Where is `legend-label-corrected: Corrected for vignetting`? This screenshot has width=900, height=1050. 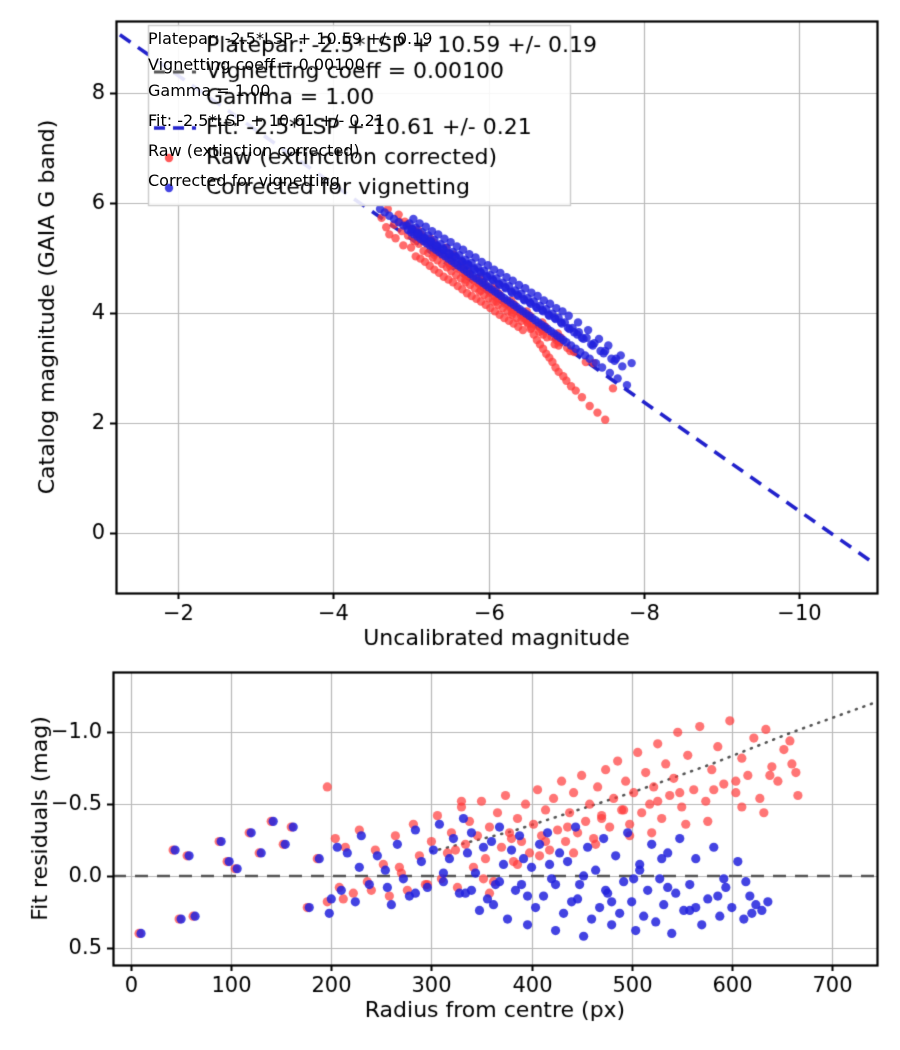 legend-label-corrected: Corrected for vignetting is located at coordinates (244, 180).